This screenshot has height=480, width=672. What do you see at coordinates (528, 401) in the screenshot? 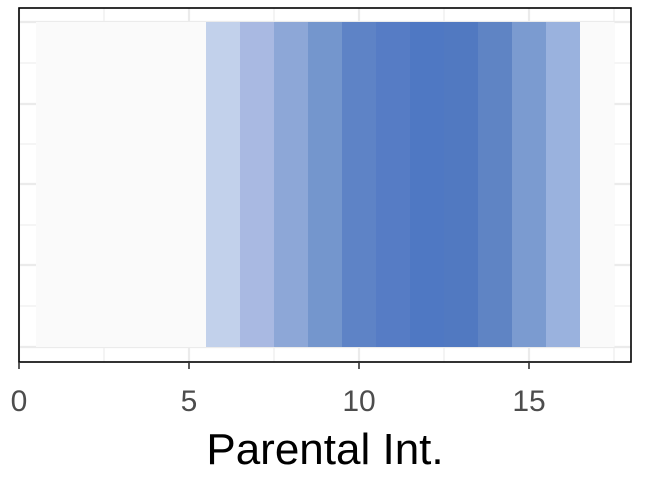
I see `x-tick-label: 15` at bounding box center [528, 401].